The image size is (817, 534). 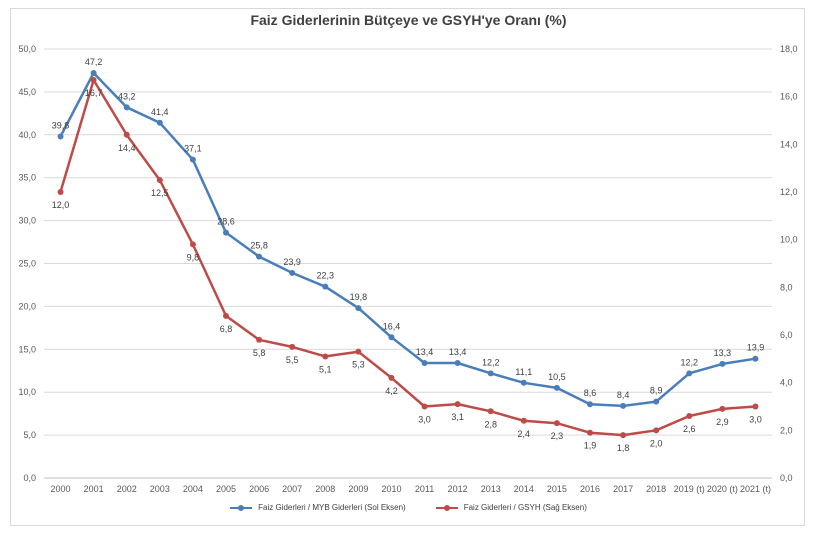 I want to click on x-axis-tick-label: 2018, so click(x=656, y=489).